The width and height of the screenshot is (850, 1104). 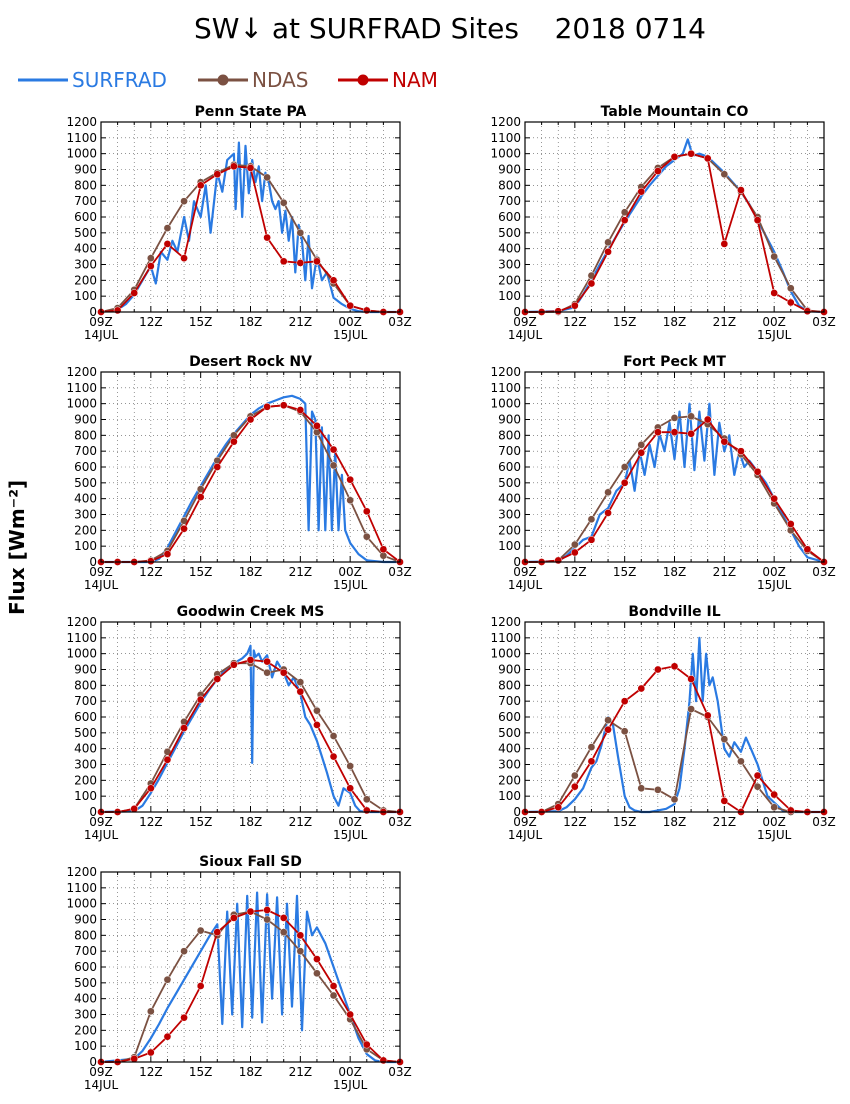 What do you see at coordinates (251, 612) in the screenshot?
I see `panel-title: Goodwin Creek MS` at bounding box center [251, 612].